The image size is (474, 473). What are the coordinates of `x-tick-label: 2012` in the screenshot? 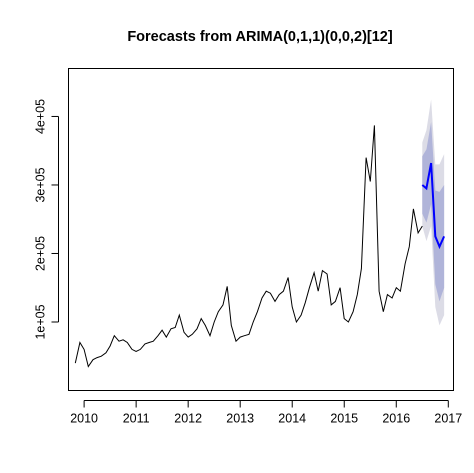 It's located at (188, 419).